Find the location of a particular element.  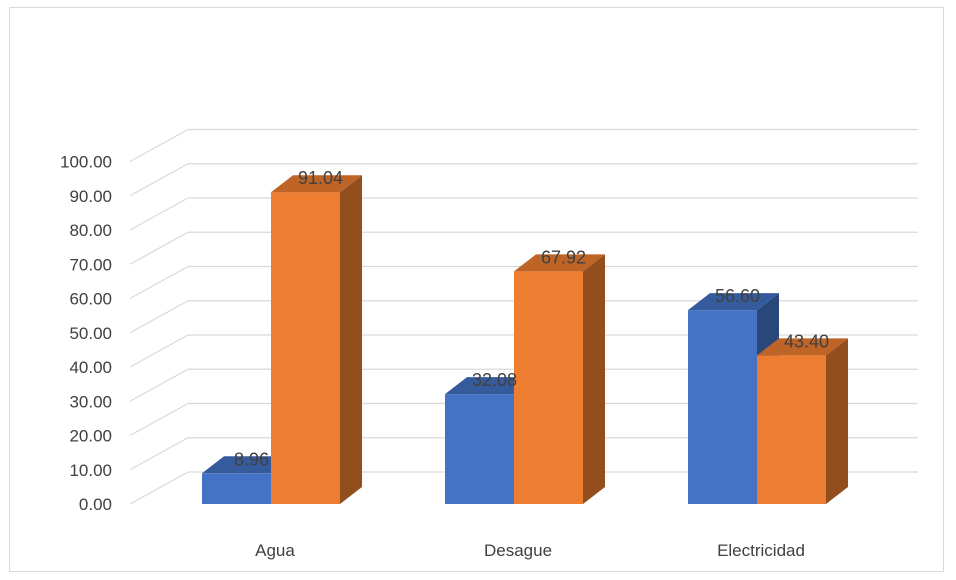

data-label: 91.04 is located at coordinates (320, 178).